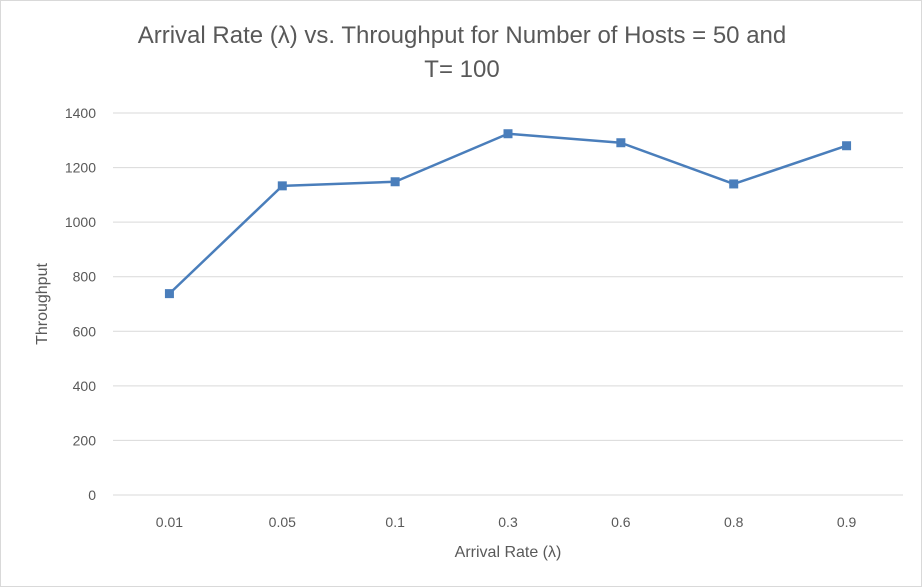  I want to click on y-tick-label: 1000, so click(80, 222).